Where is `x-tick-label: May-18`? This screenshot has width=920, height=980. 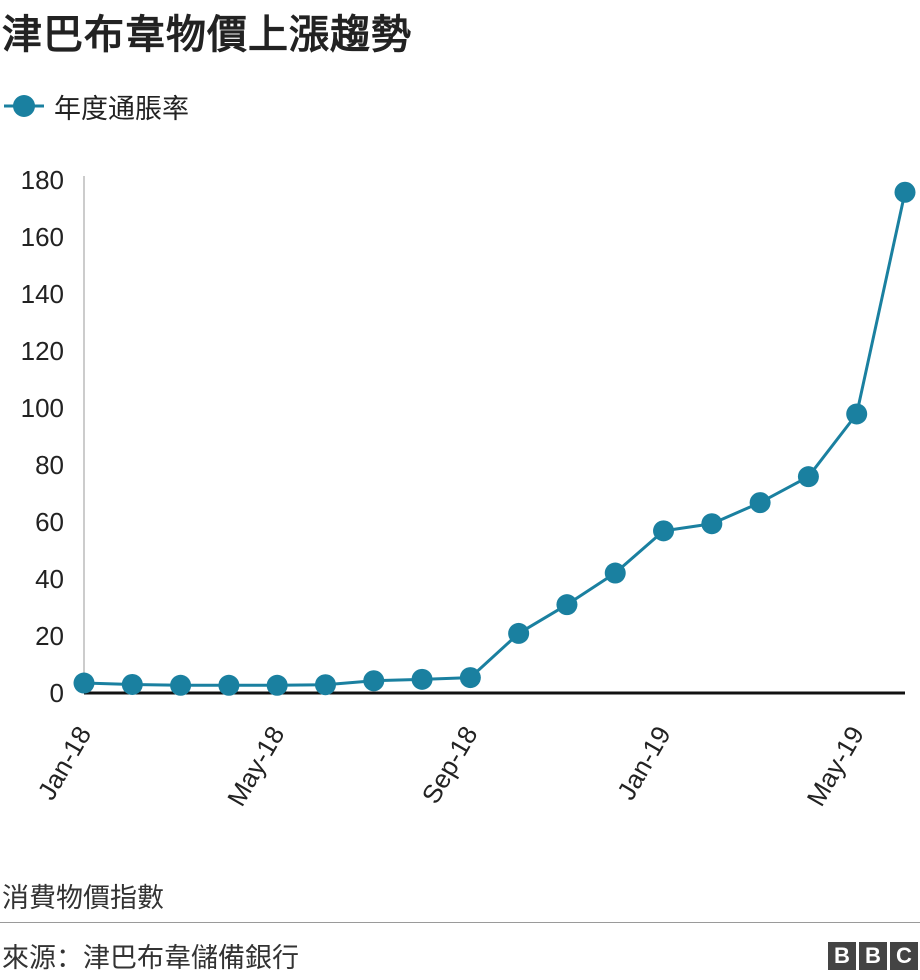 x-tick-label: May-18 is located at coordinates (255, 766).